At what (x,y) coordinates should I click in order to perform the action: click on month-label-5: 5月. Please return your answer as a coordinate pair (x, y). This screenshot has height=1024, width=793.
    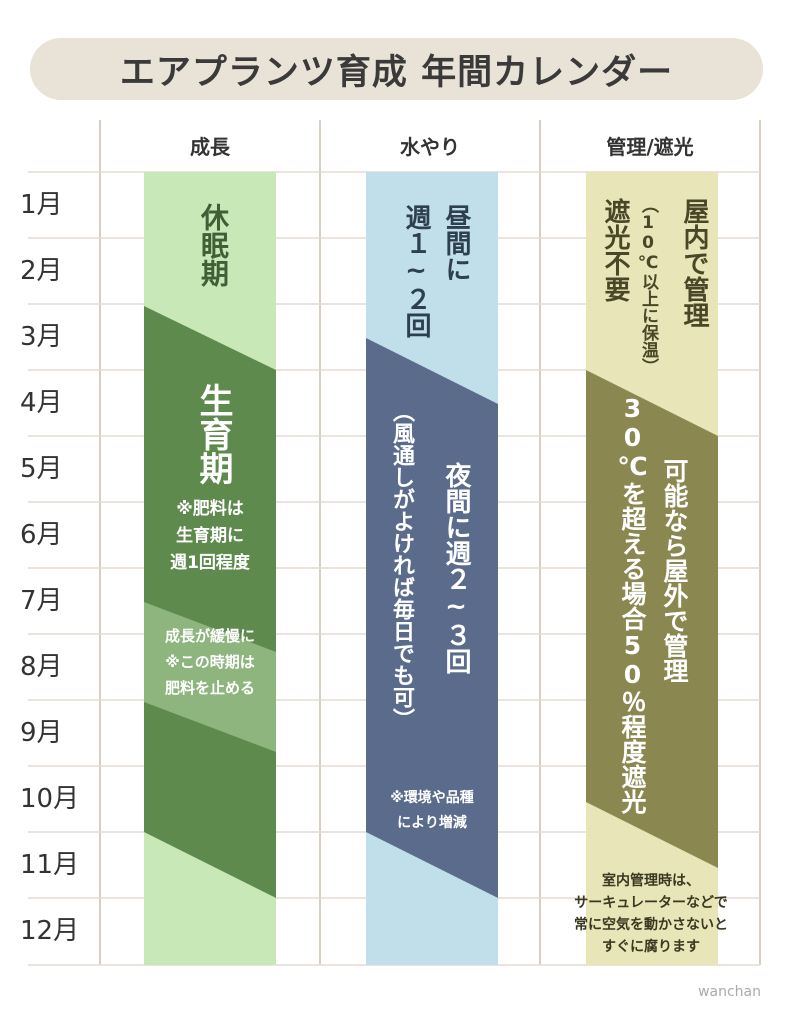
    Looking at the image, I should click on (41, 469).